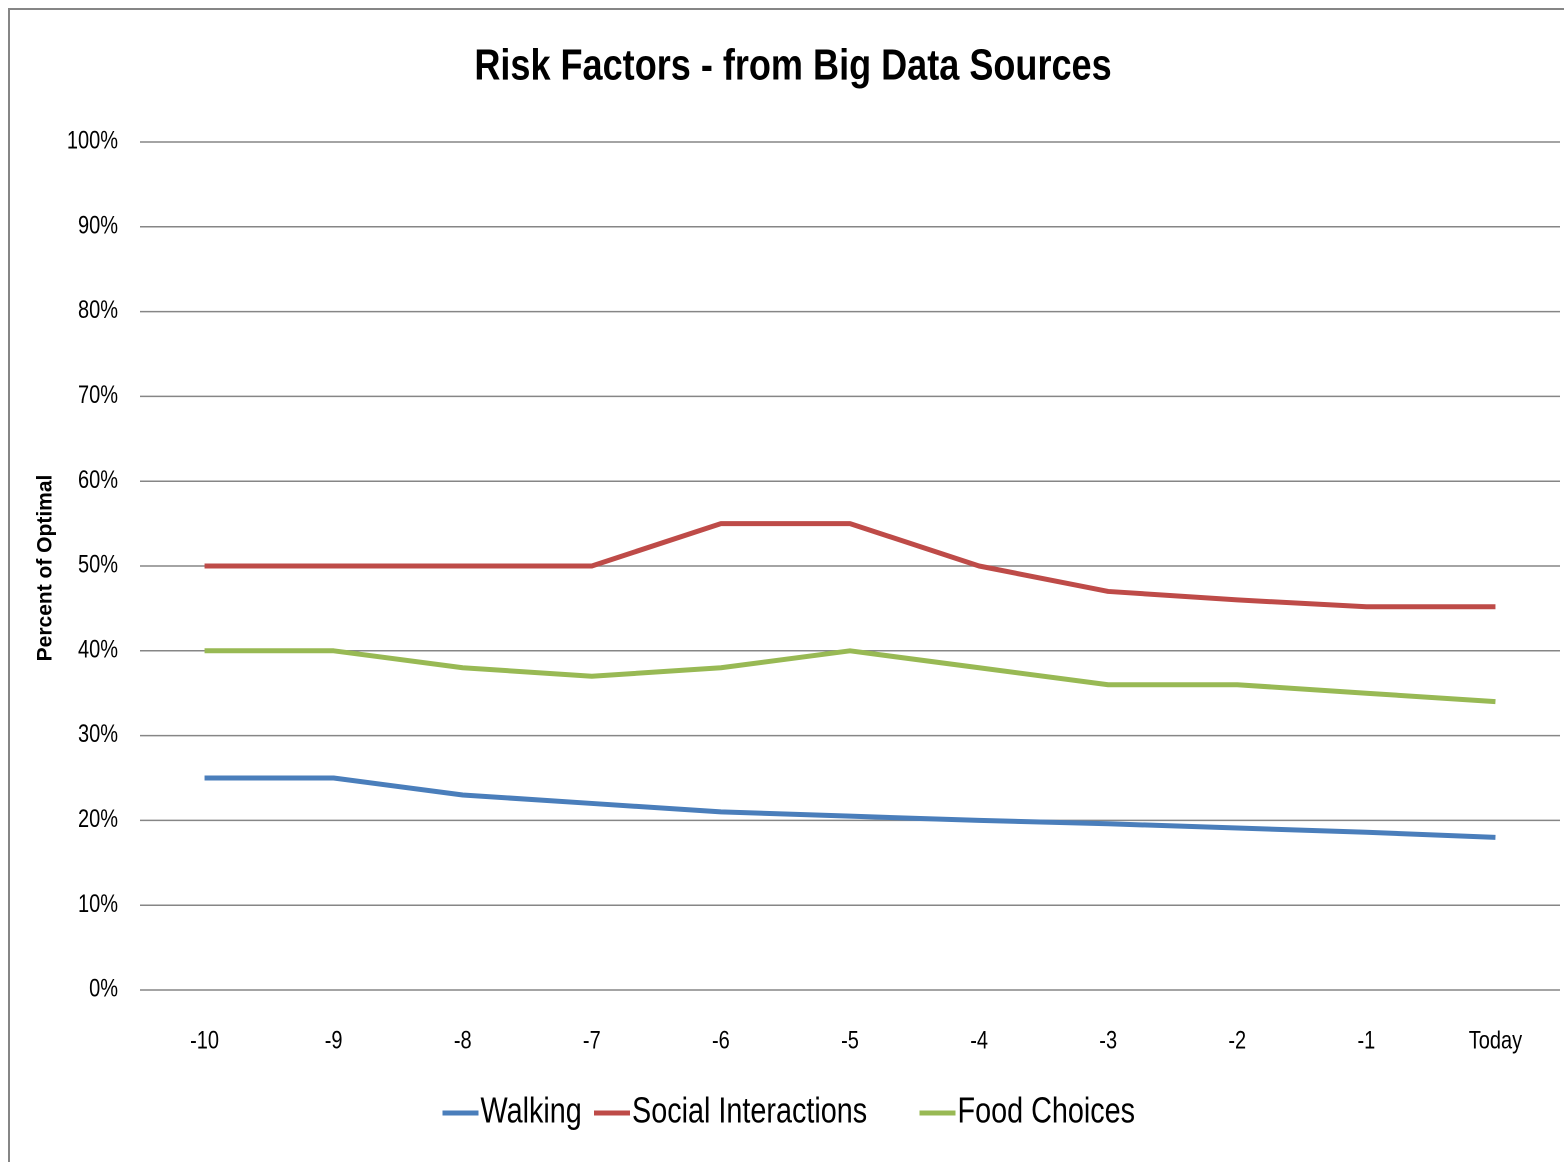  What do you see at coordinates (1237, 1041) in the screenshot?
I see `x-tick-label: -2` at bounding box center [1237, 1041].